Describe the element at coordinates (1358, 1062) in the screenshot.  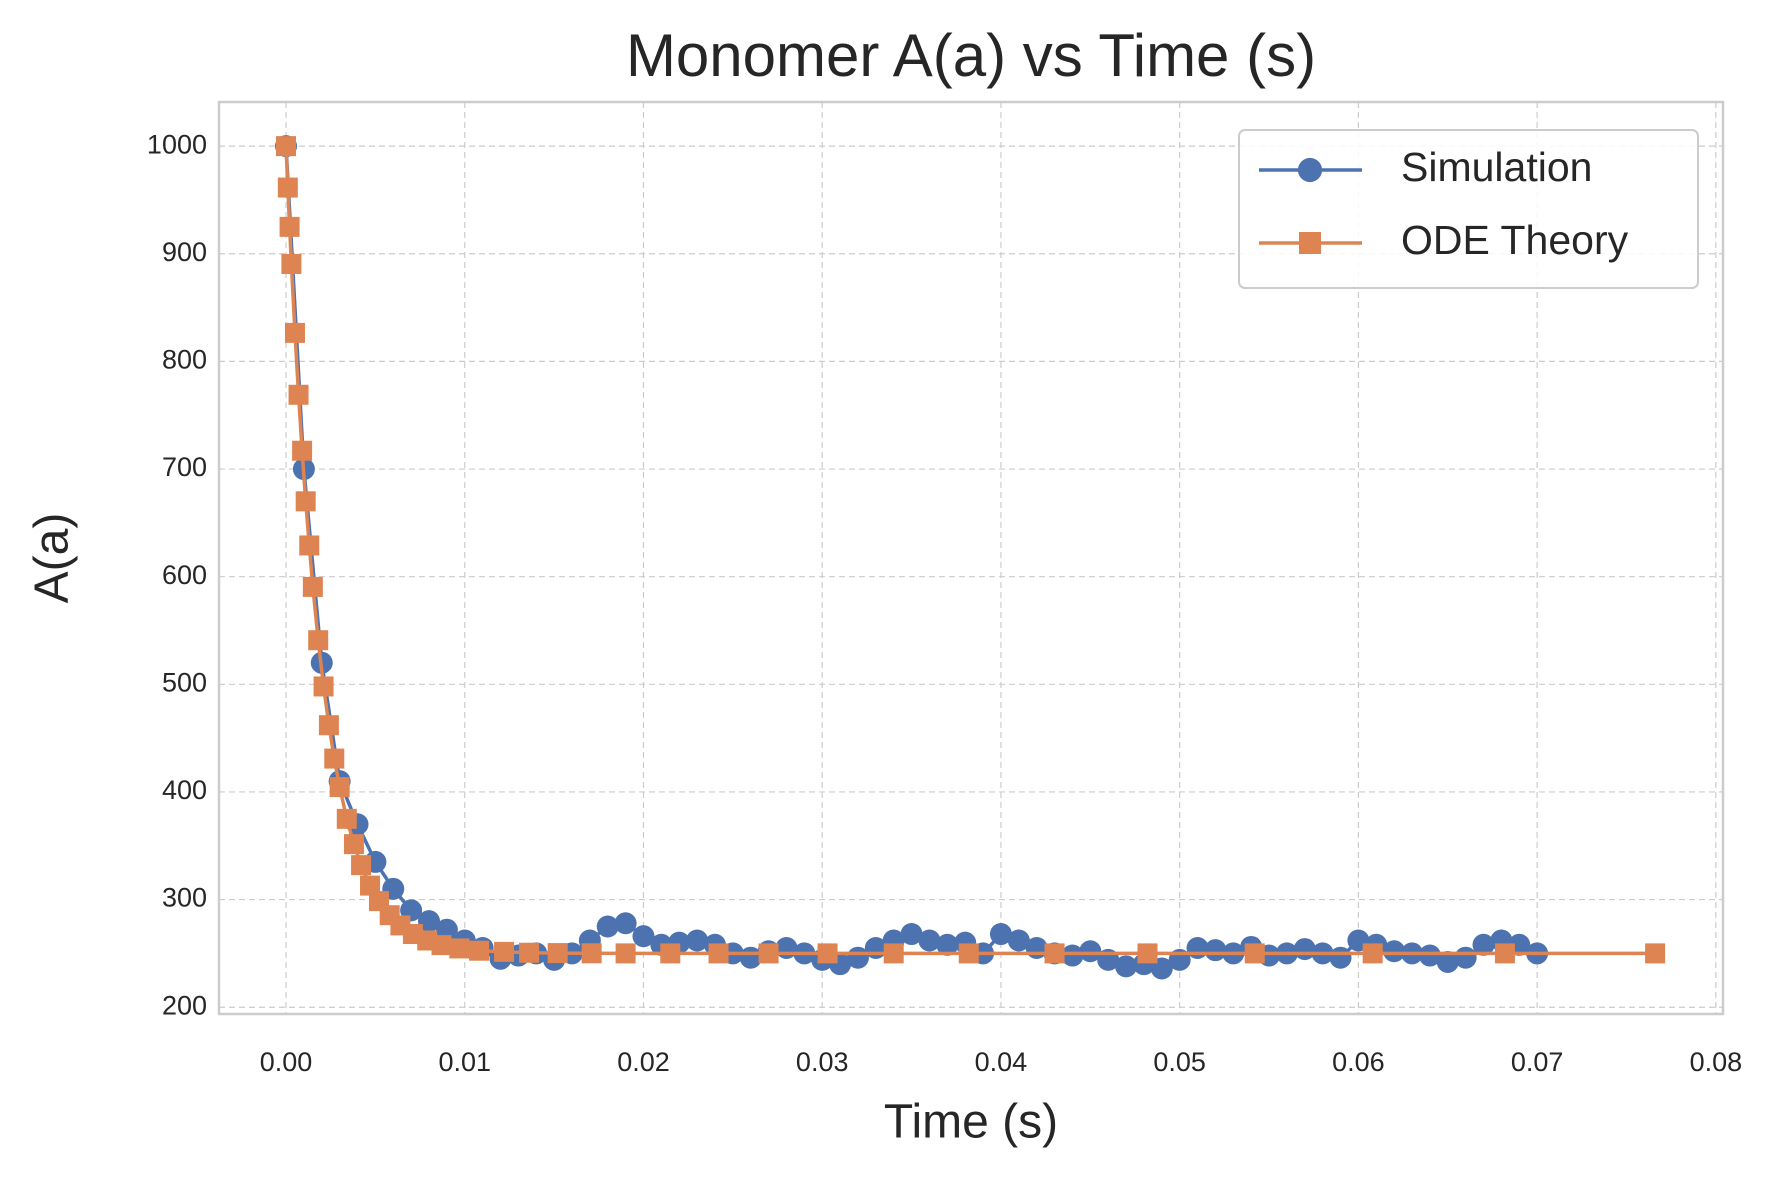
I see `x-tick-label: 0.06` at that location.